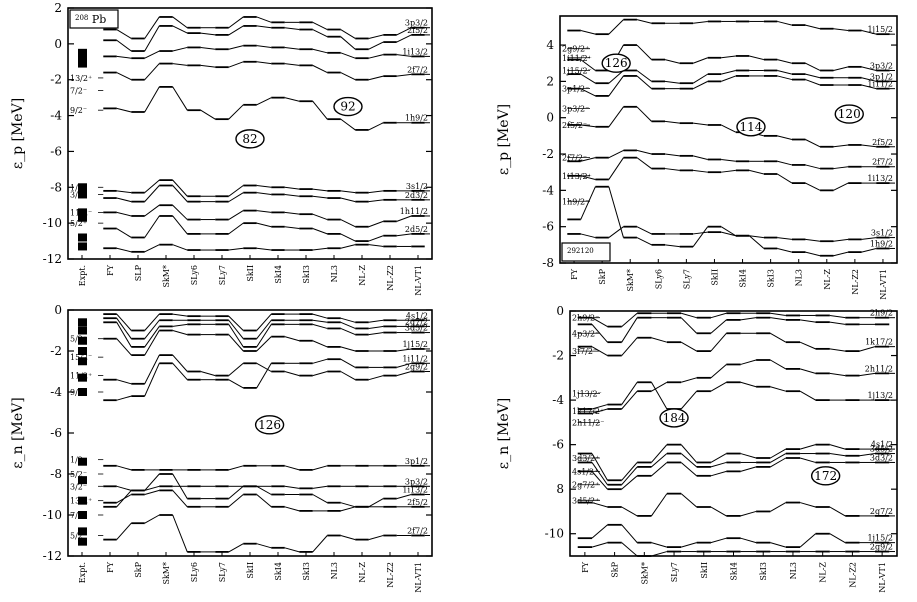  I want to click on y-tick-label: 0, so click(550, 118).